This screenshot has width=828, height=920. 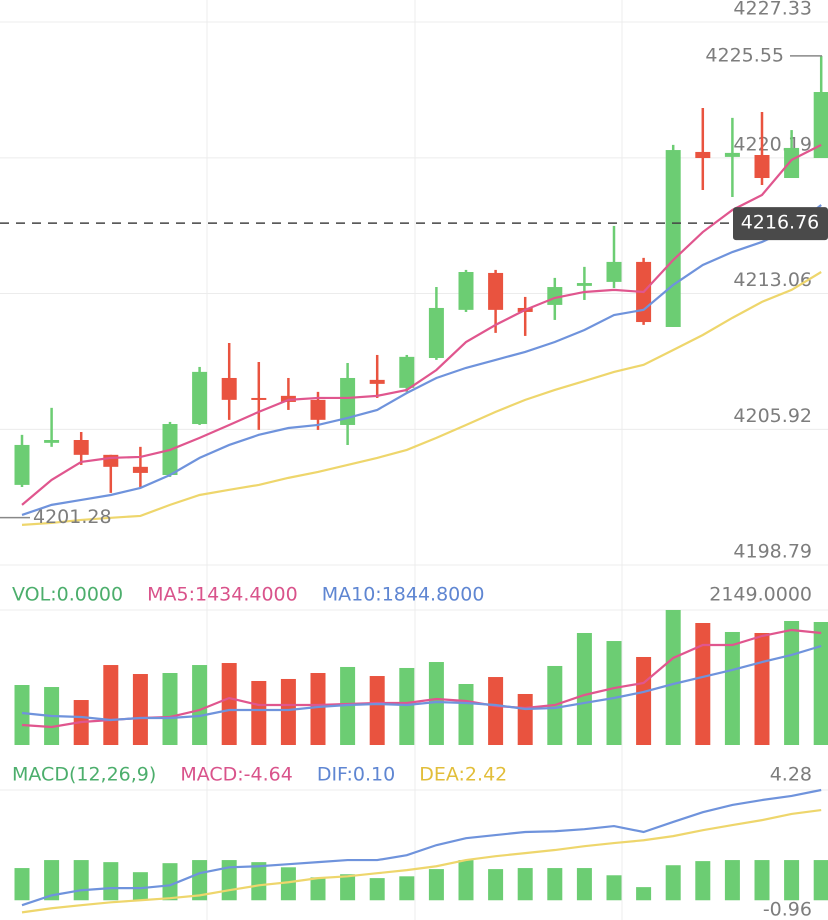 What do you see at coordinates (236, 775) in the screenshot?
I see `legend-entry: MACD:-4.64` at bounding box center [236, 775].